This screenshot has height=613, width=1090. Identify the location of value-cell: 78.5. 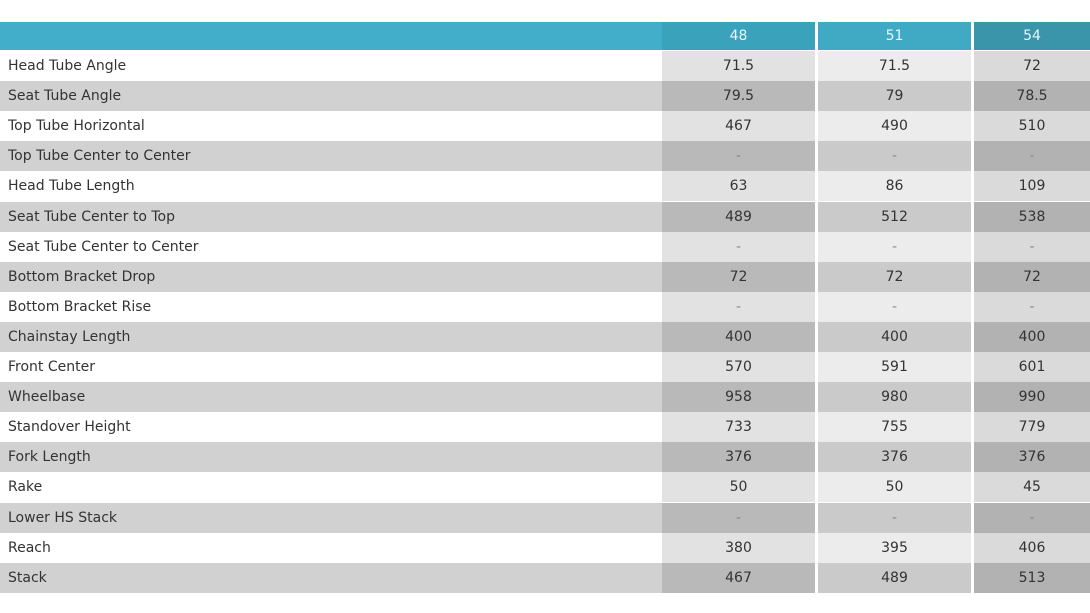
(1032, 96).